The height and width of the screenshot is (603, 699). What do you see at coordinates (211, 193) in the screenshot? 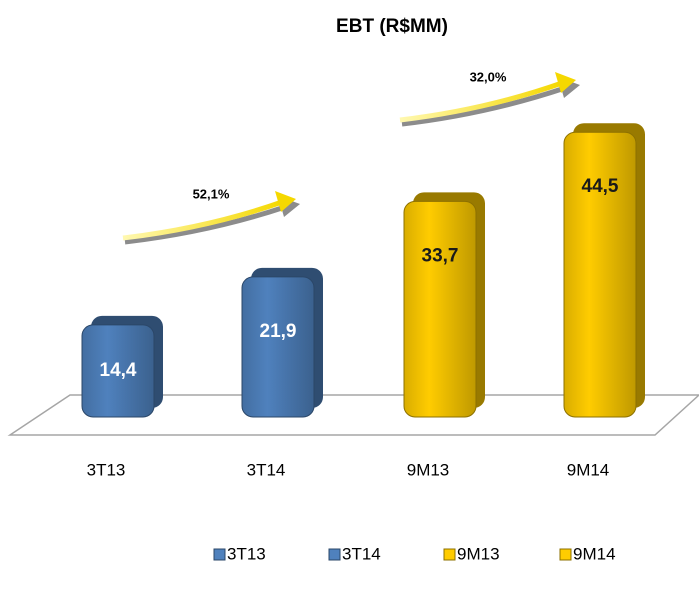
I see `annotation: 52,1%` at bounding box center [211, 193].